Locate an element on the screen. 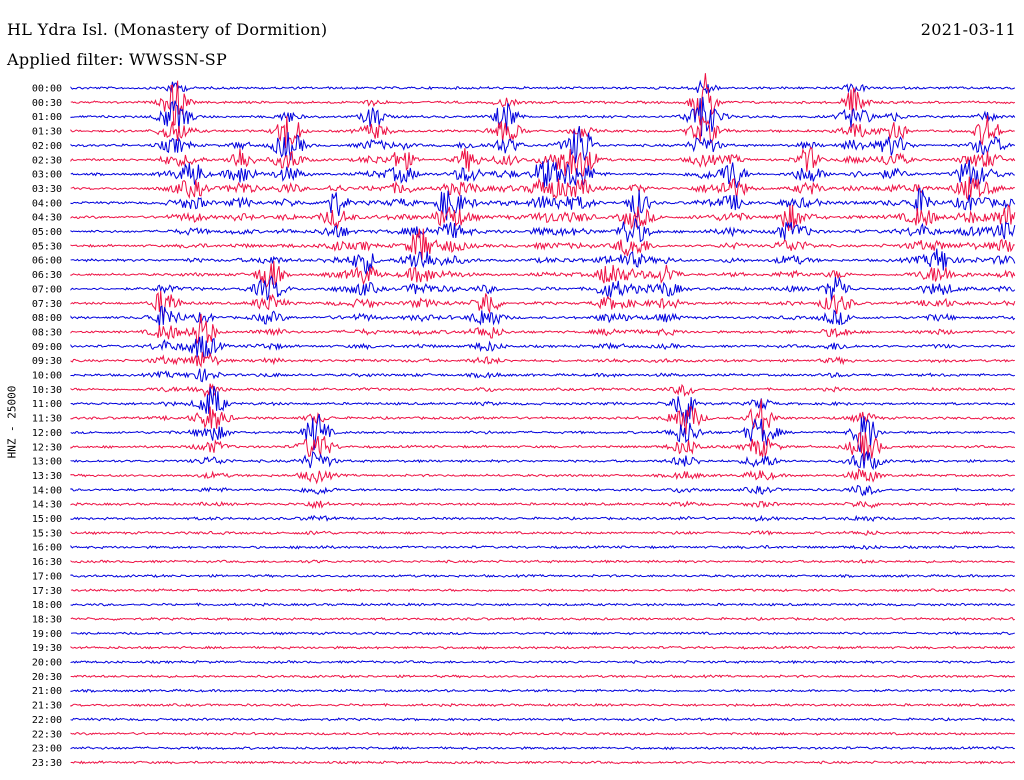 Image resolution: width=1024 pixels, height=780 pixels. row-time-label: 12:30 is located at coordinates (47, 447).